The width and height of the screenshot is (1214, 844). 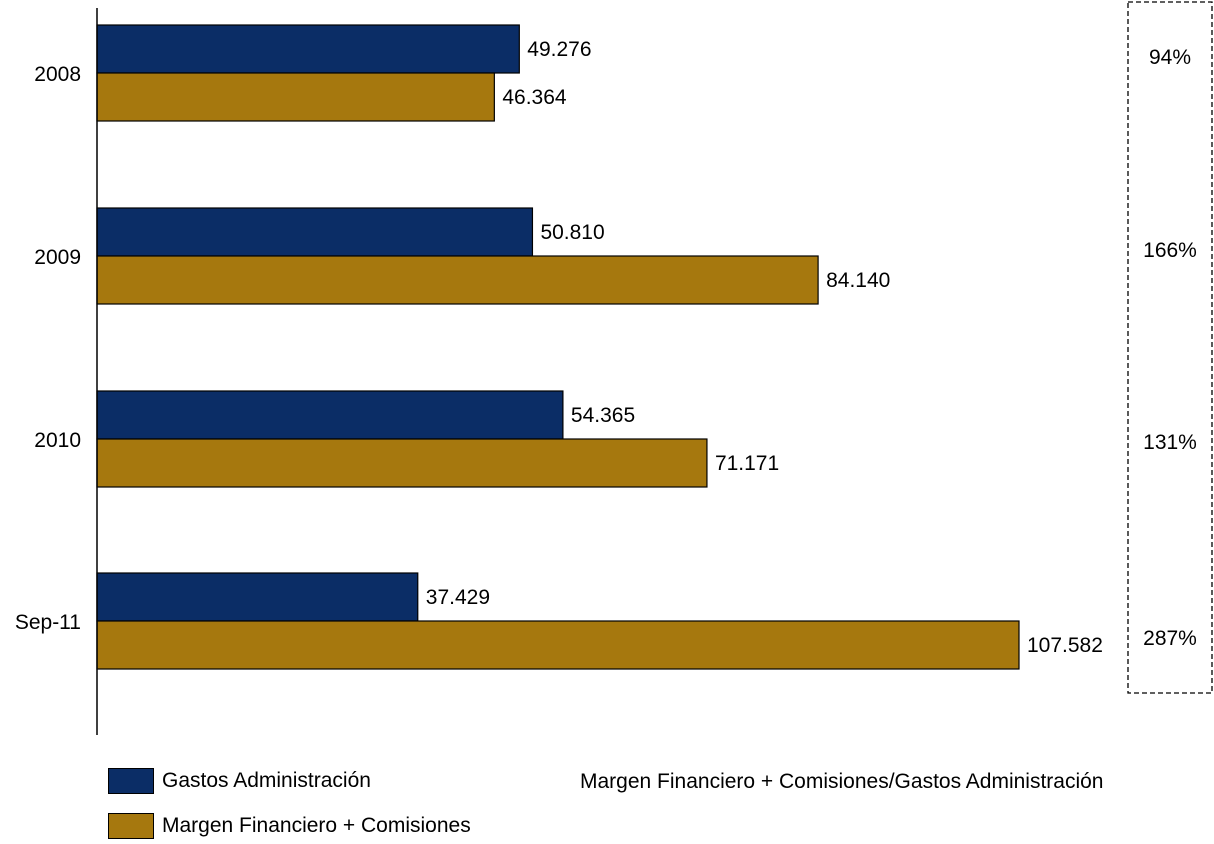 What do you see at coordinates (402, 463) in the screenshot?
I see `bar-margen-2010` at bounding box center [402, 463].